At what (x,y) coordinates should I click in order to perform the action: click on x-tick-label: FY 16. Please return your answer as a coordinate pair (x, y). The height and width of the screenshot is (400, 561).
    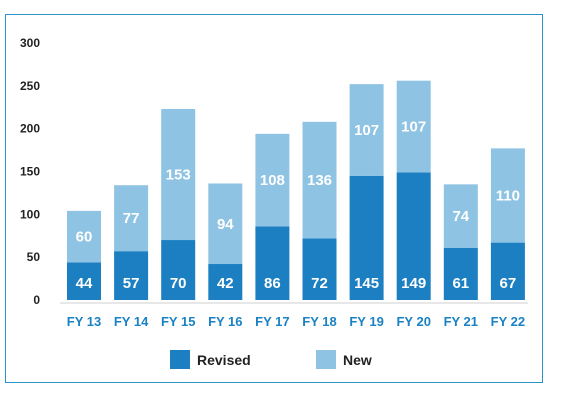
    Looking at the image, I should click on (225, 321).